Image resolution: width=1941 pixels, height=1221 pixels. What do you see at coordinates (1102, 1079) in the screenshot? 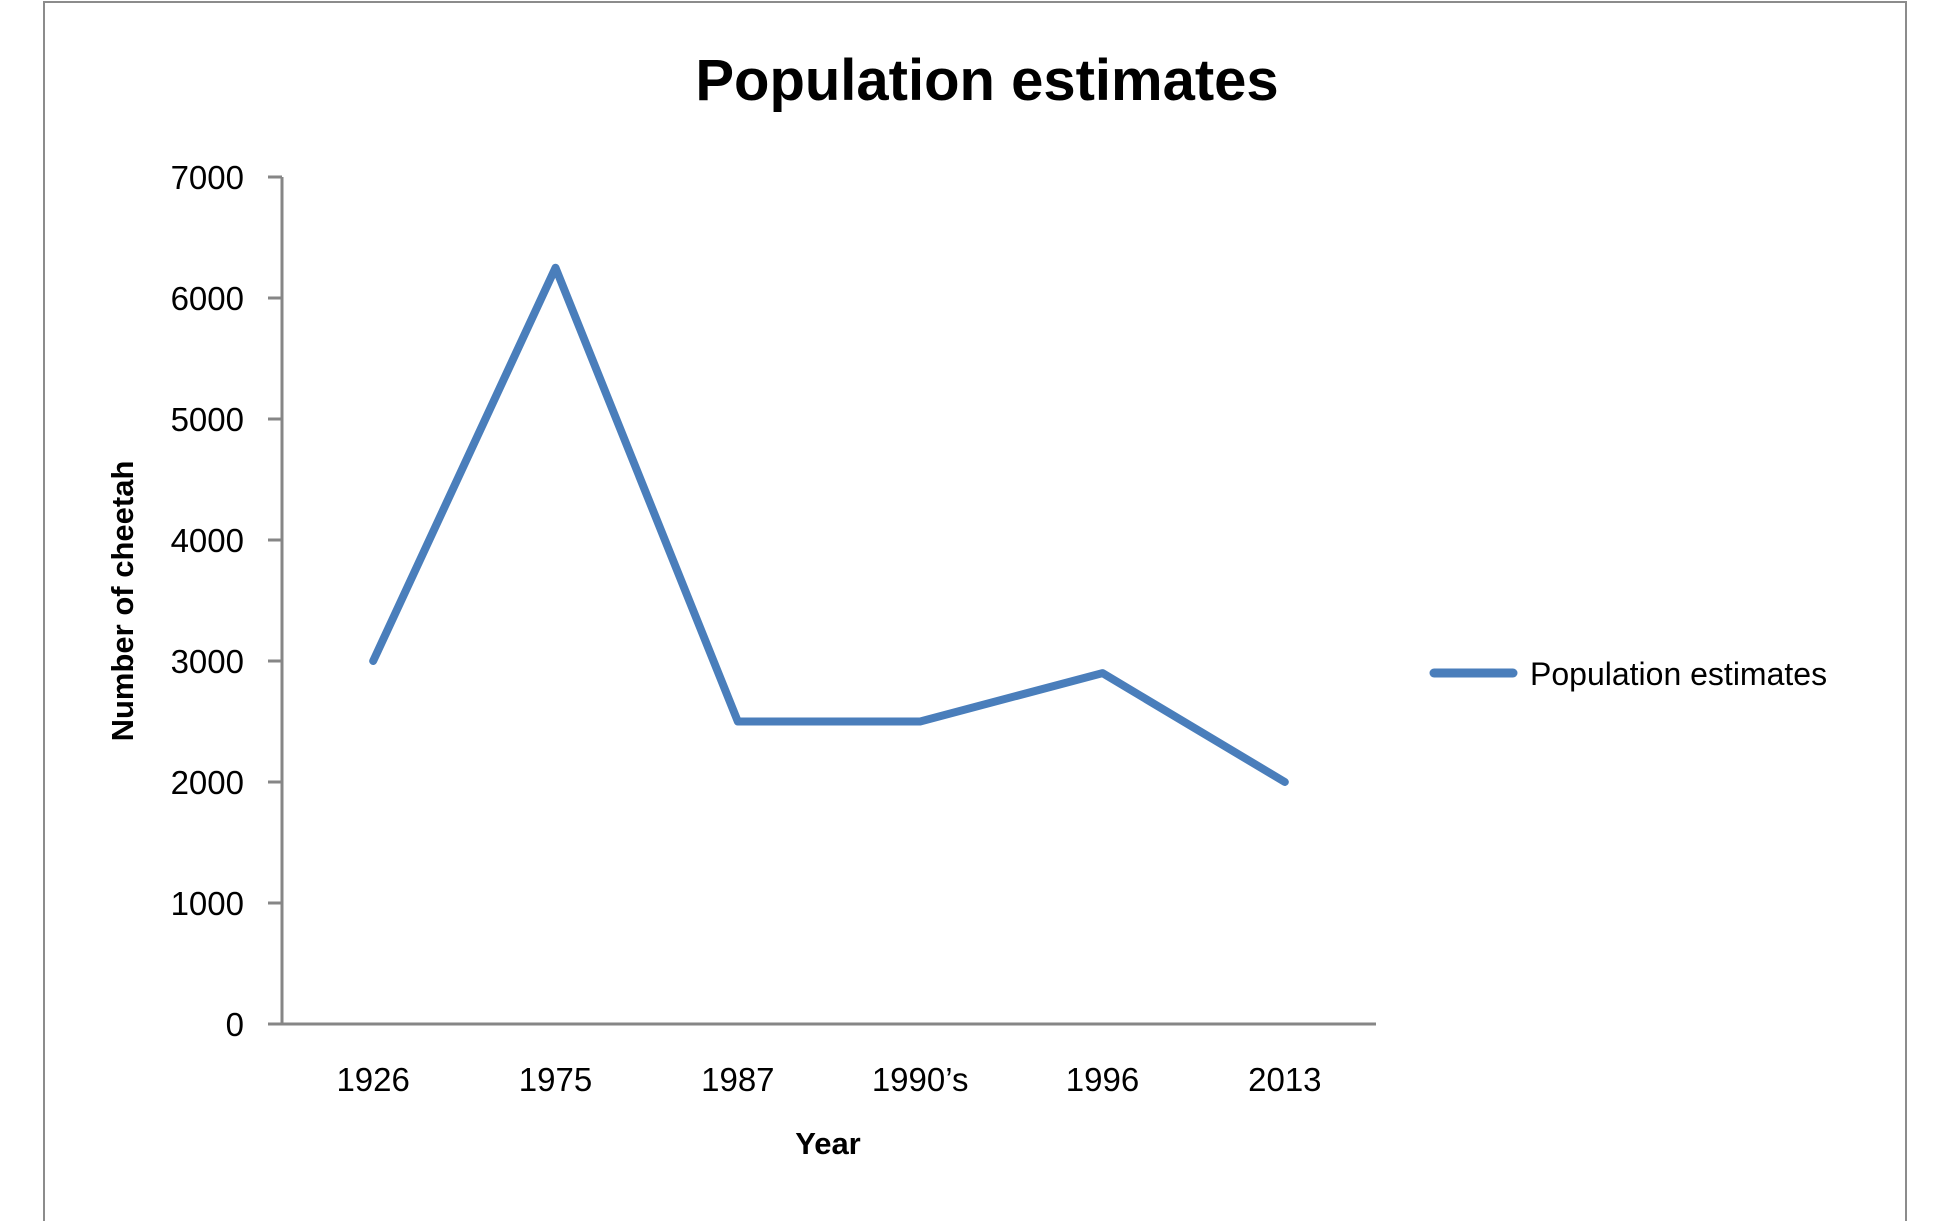
I see `x-tick-label: 1996` at bounding box center [1102, 1079].